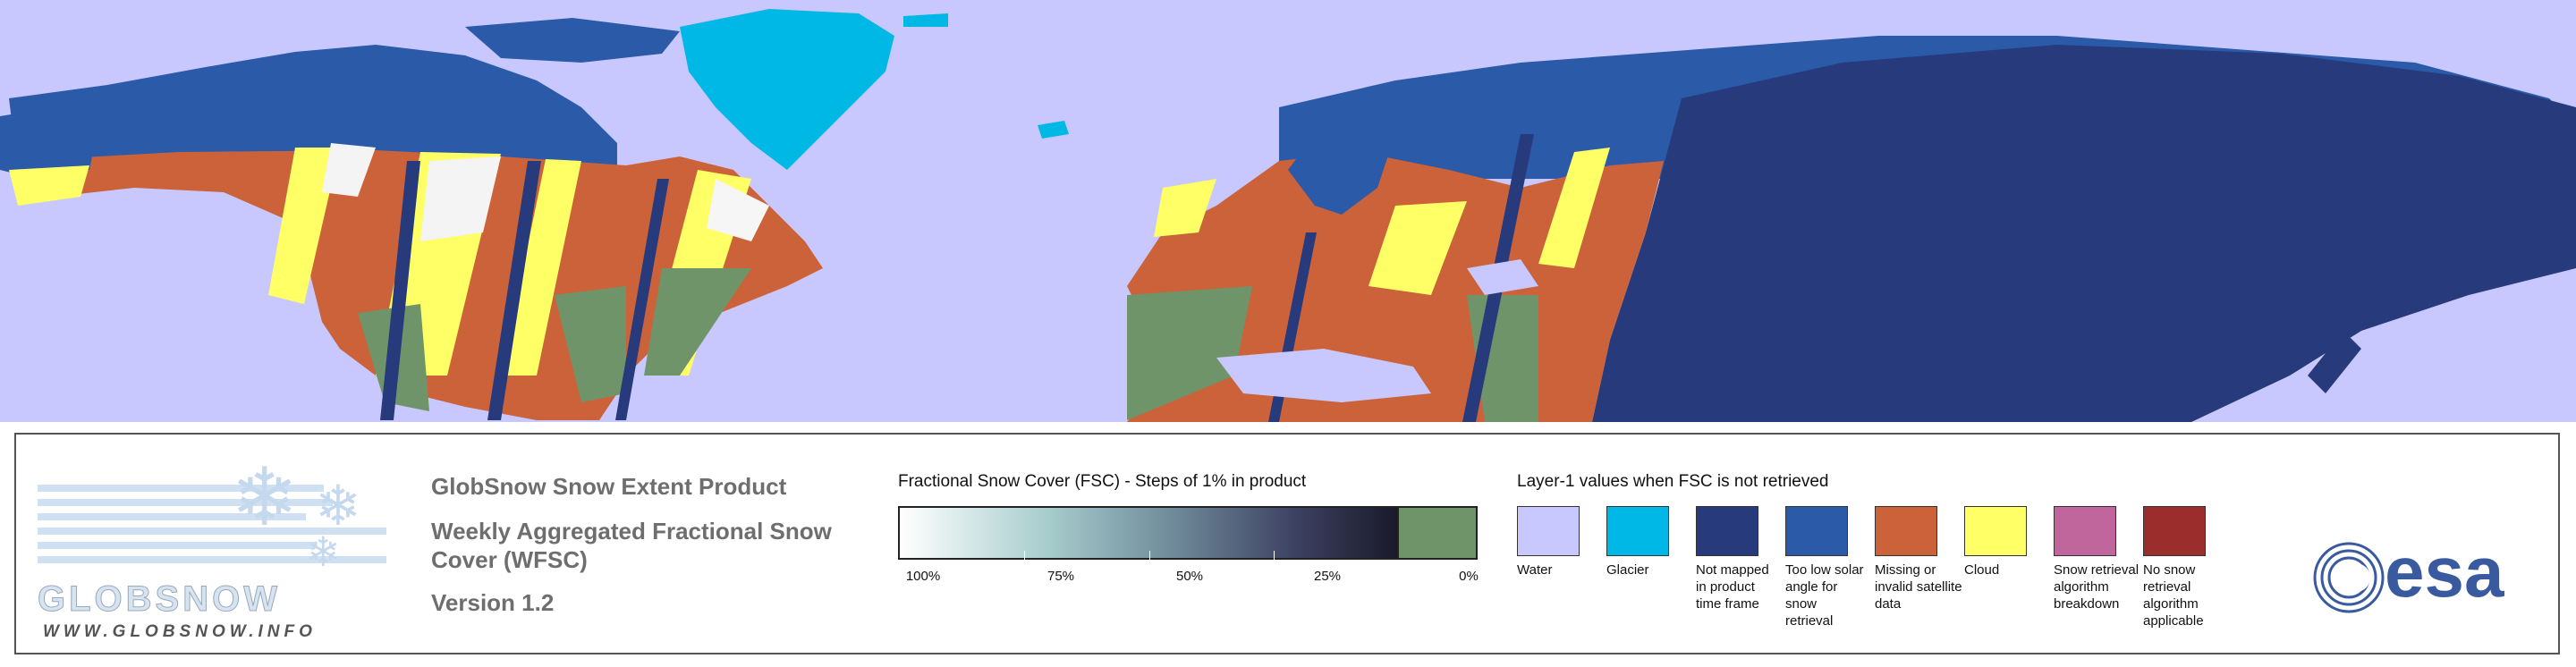  What do you see at coordinates (265, 498) in the screenshot?
I see `snowflake-icon: ❄` at bounding box center [265, 498].